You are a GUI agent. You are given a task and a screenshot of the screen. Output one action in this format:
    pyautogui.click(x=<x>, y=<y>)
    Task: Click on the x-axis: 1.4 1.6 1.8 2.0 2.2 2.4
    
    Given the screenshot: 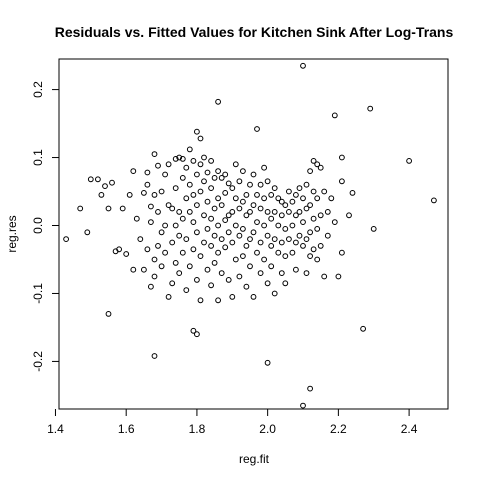 What is the action you would take?
    pyautogui.click(x=232, y=422)
    